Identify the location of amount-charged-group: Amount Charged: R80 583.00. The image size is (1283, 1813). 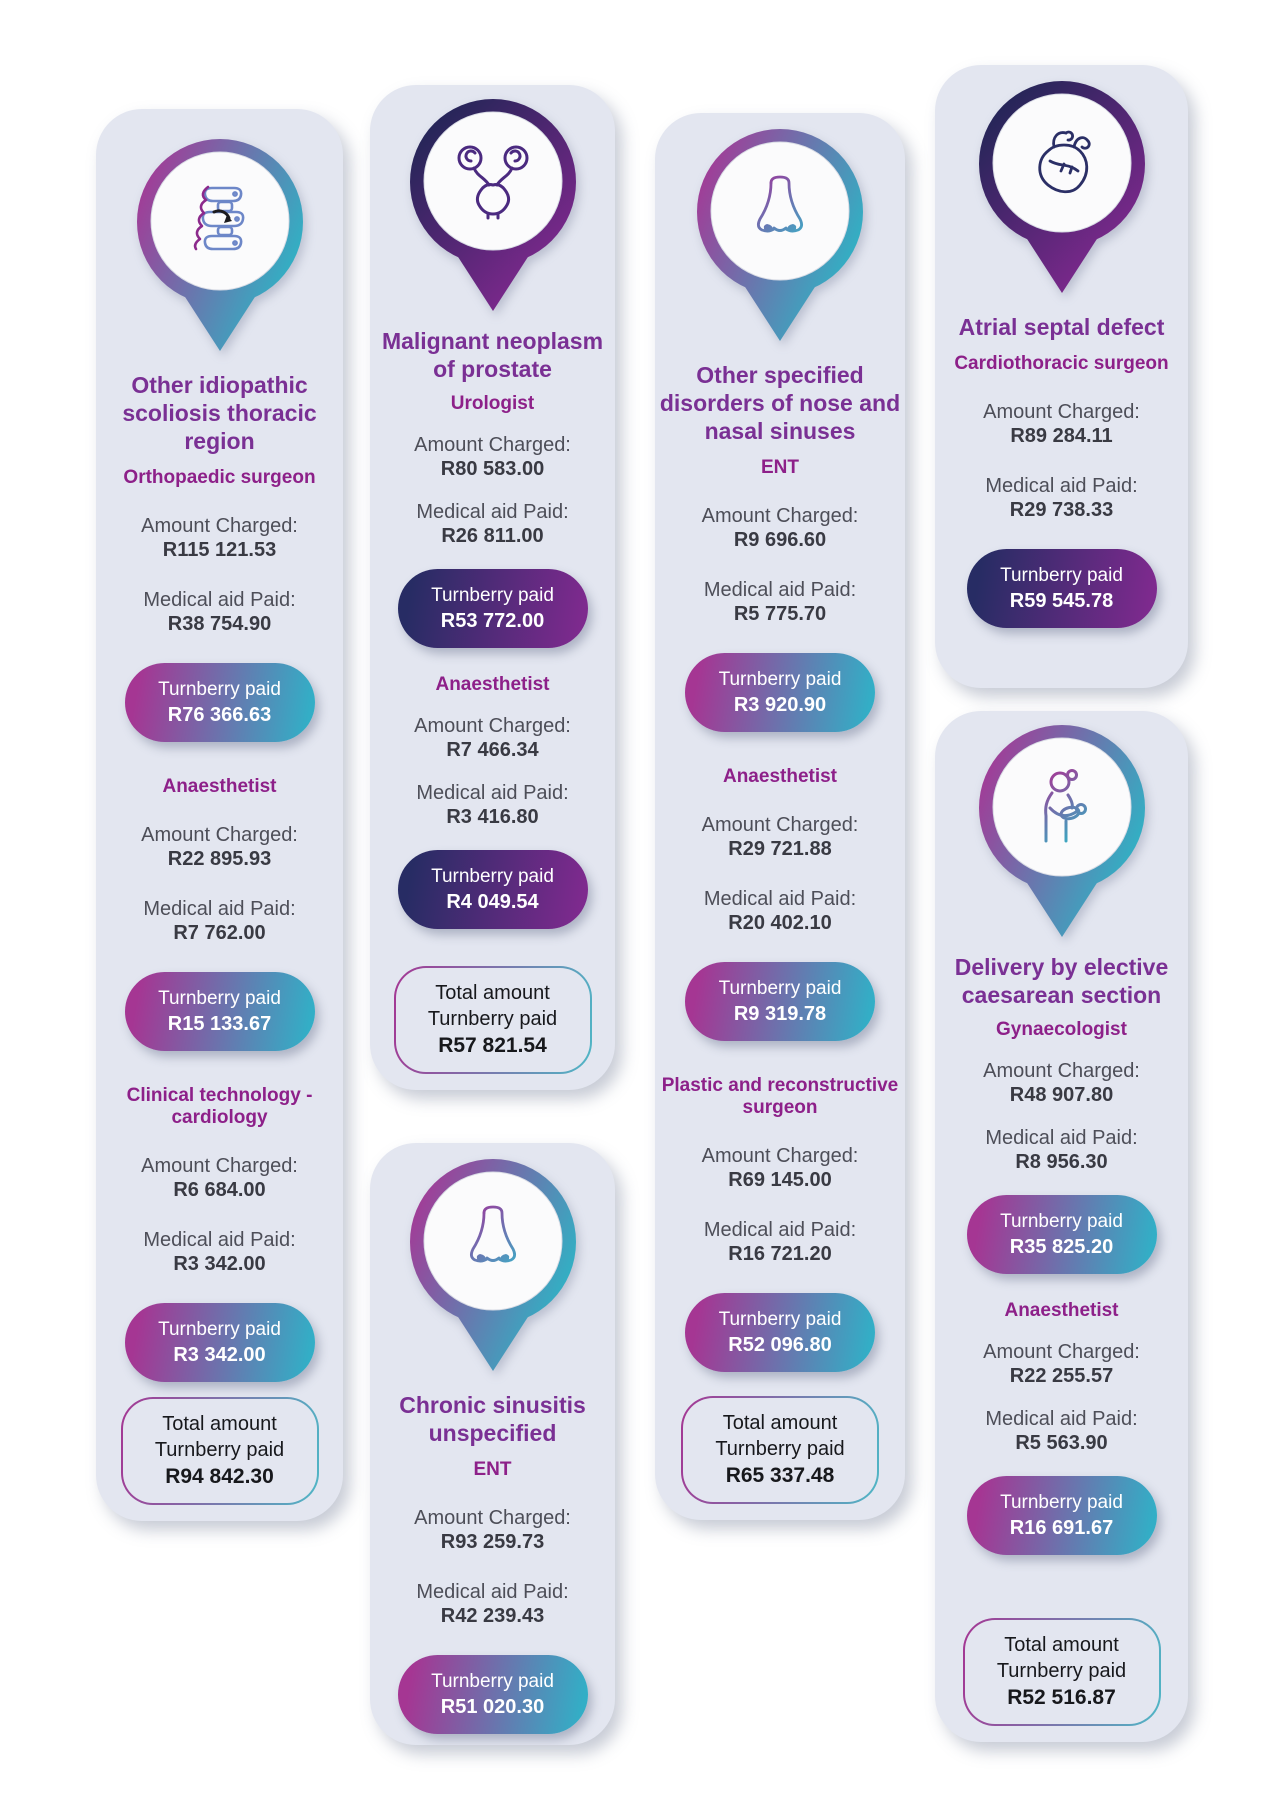
(492, 458).